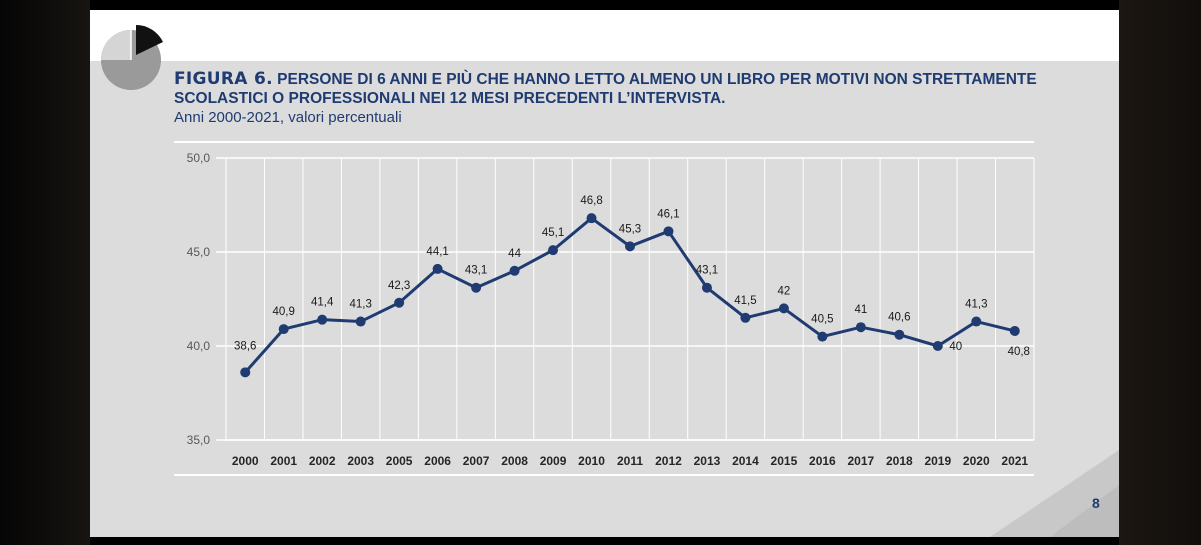  Describe the element at coordinates (199, 252) in the screenshot. I see `y-tick-label: 45,0` at that location.